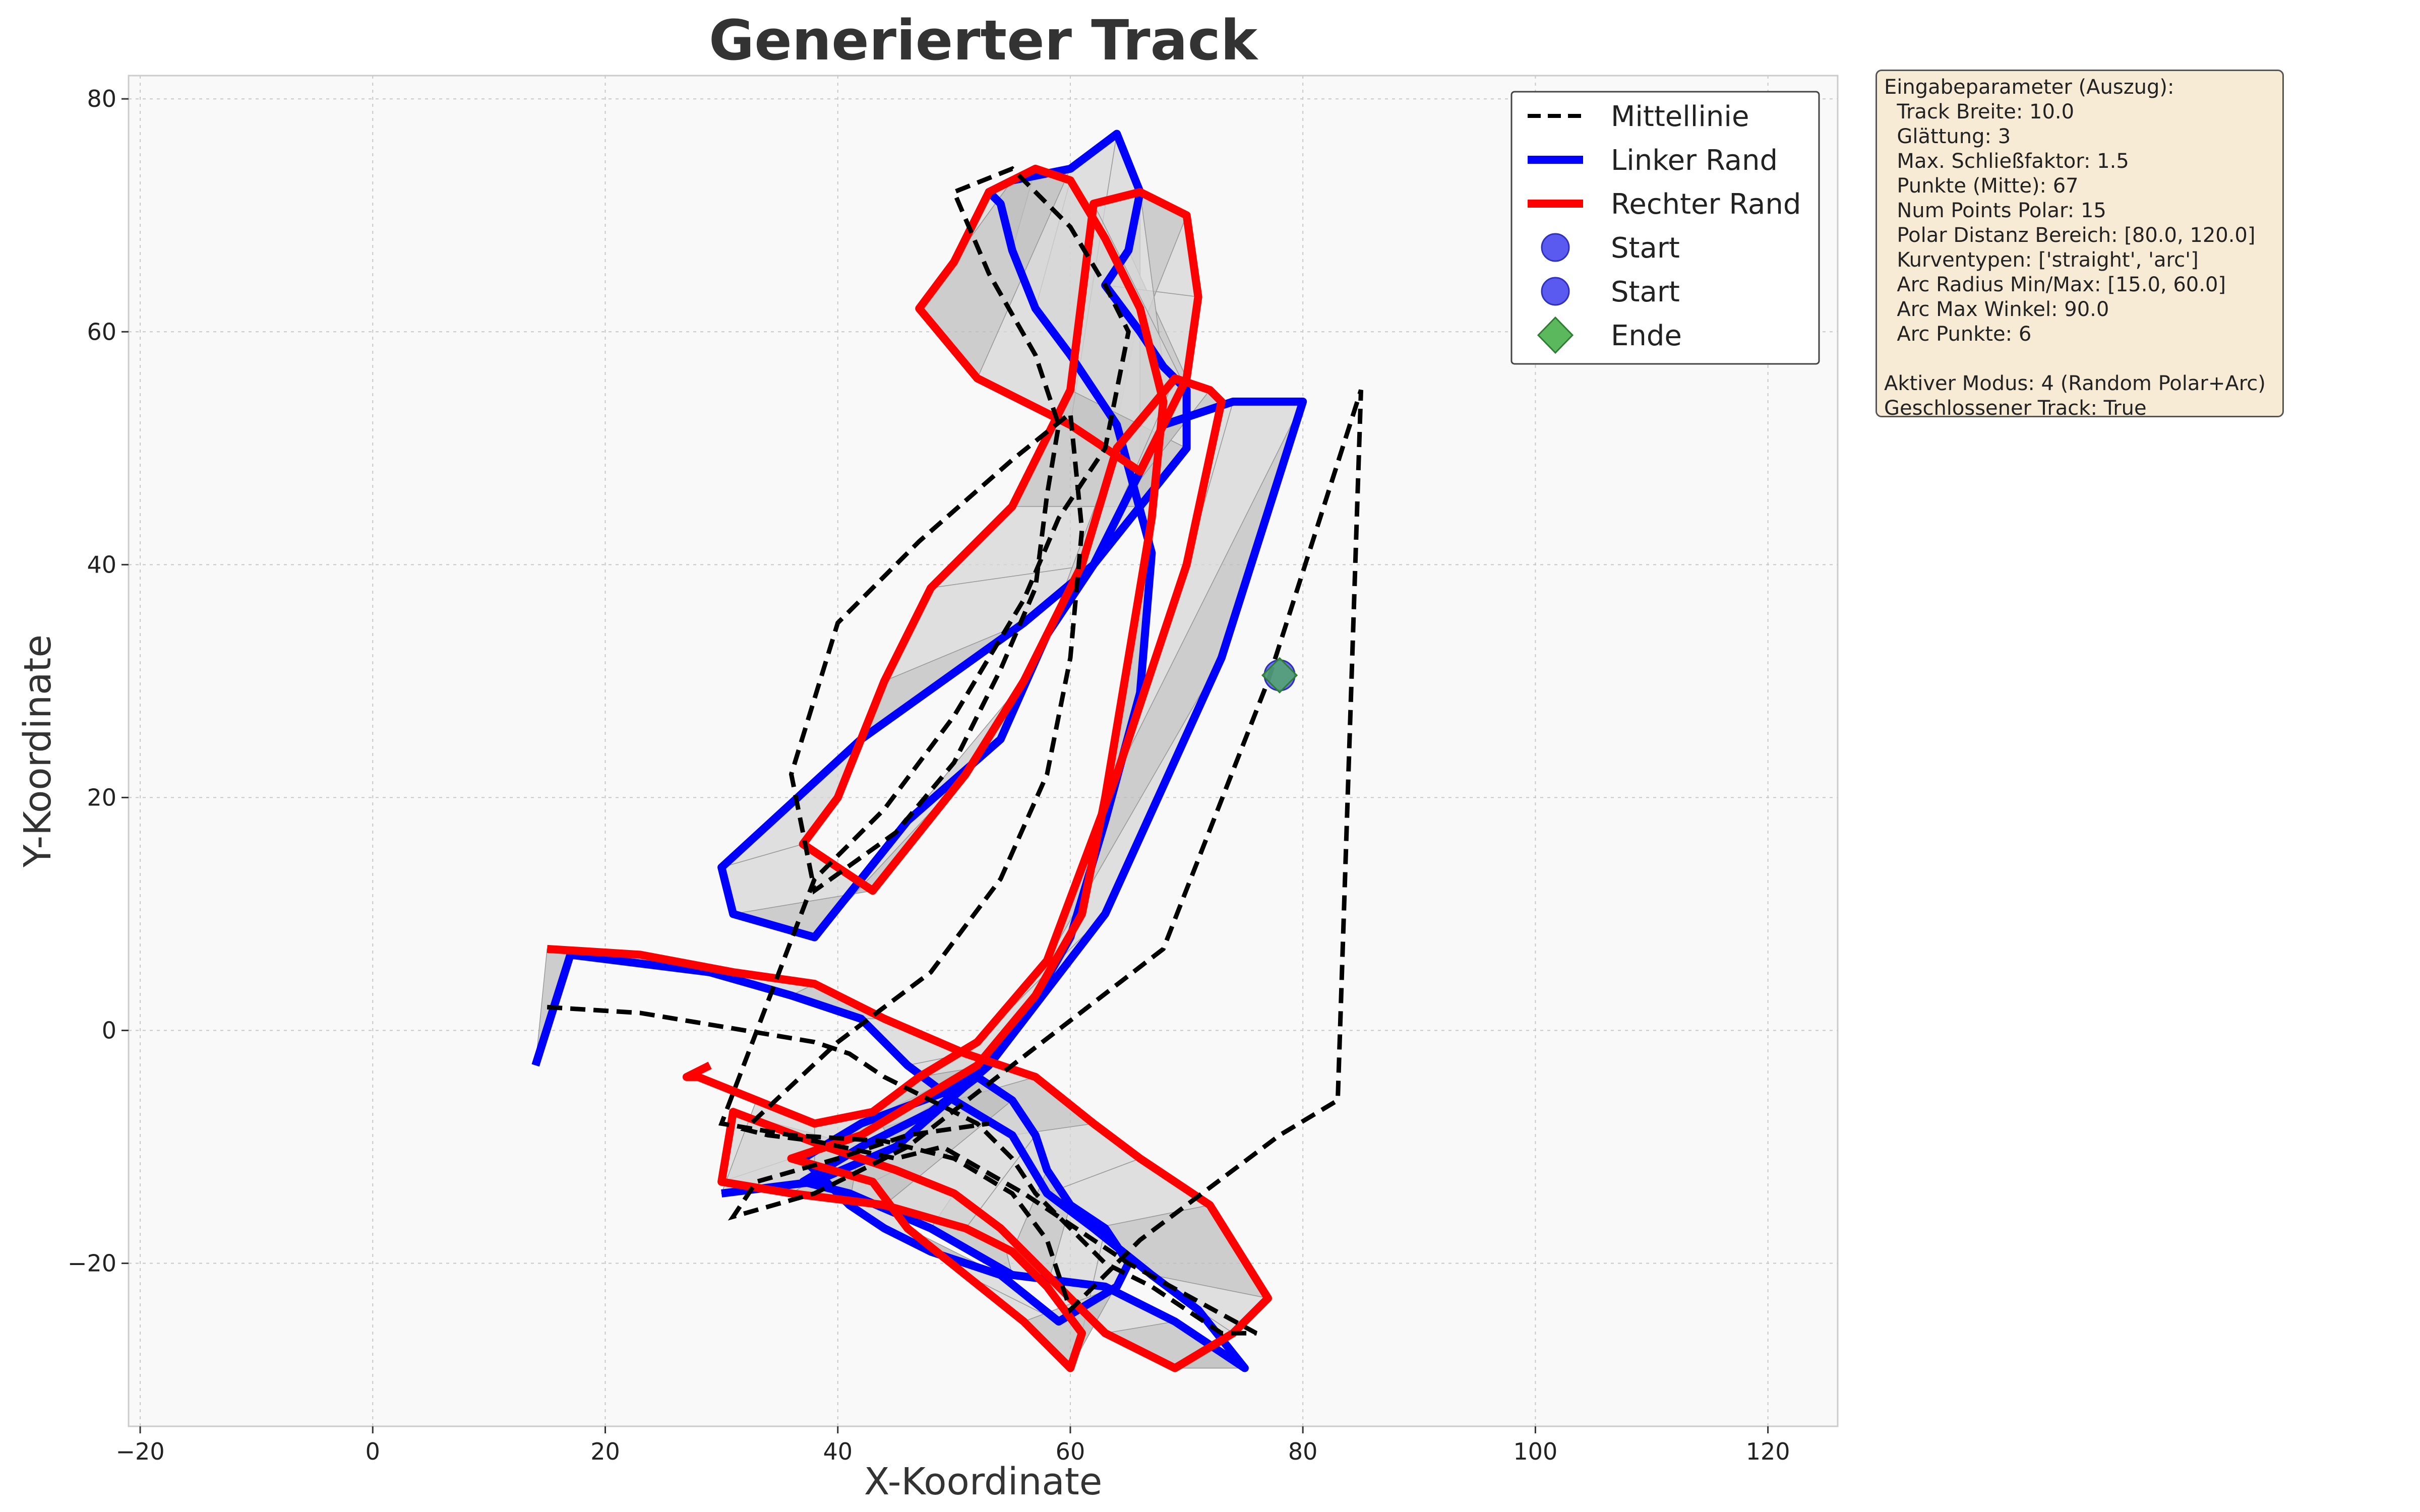  What do you see at coordinates (1979, 111) in the screenshot?
I see `info-line: Track Breite: 10.0` at bounding box center [1979, 111].